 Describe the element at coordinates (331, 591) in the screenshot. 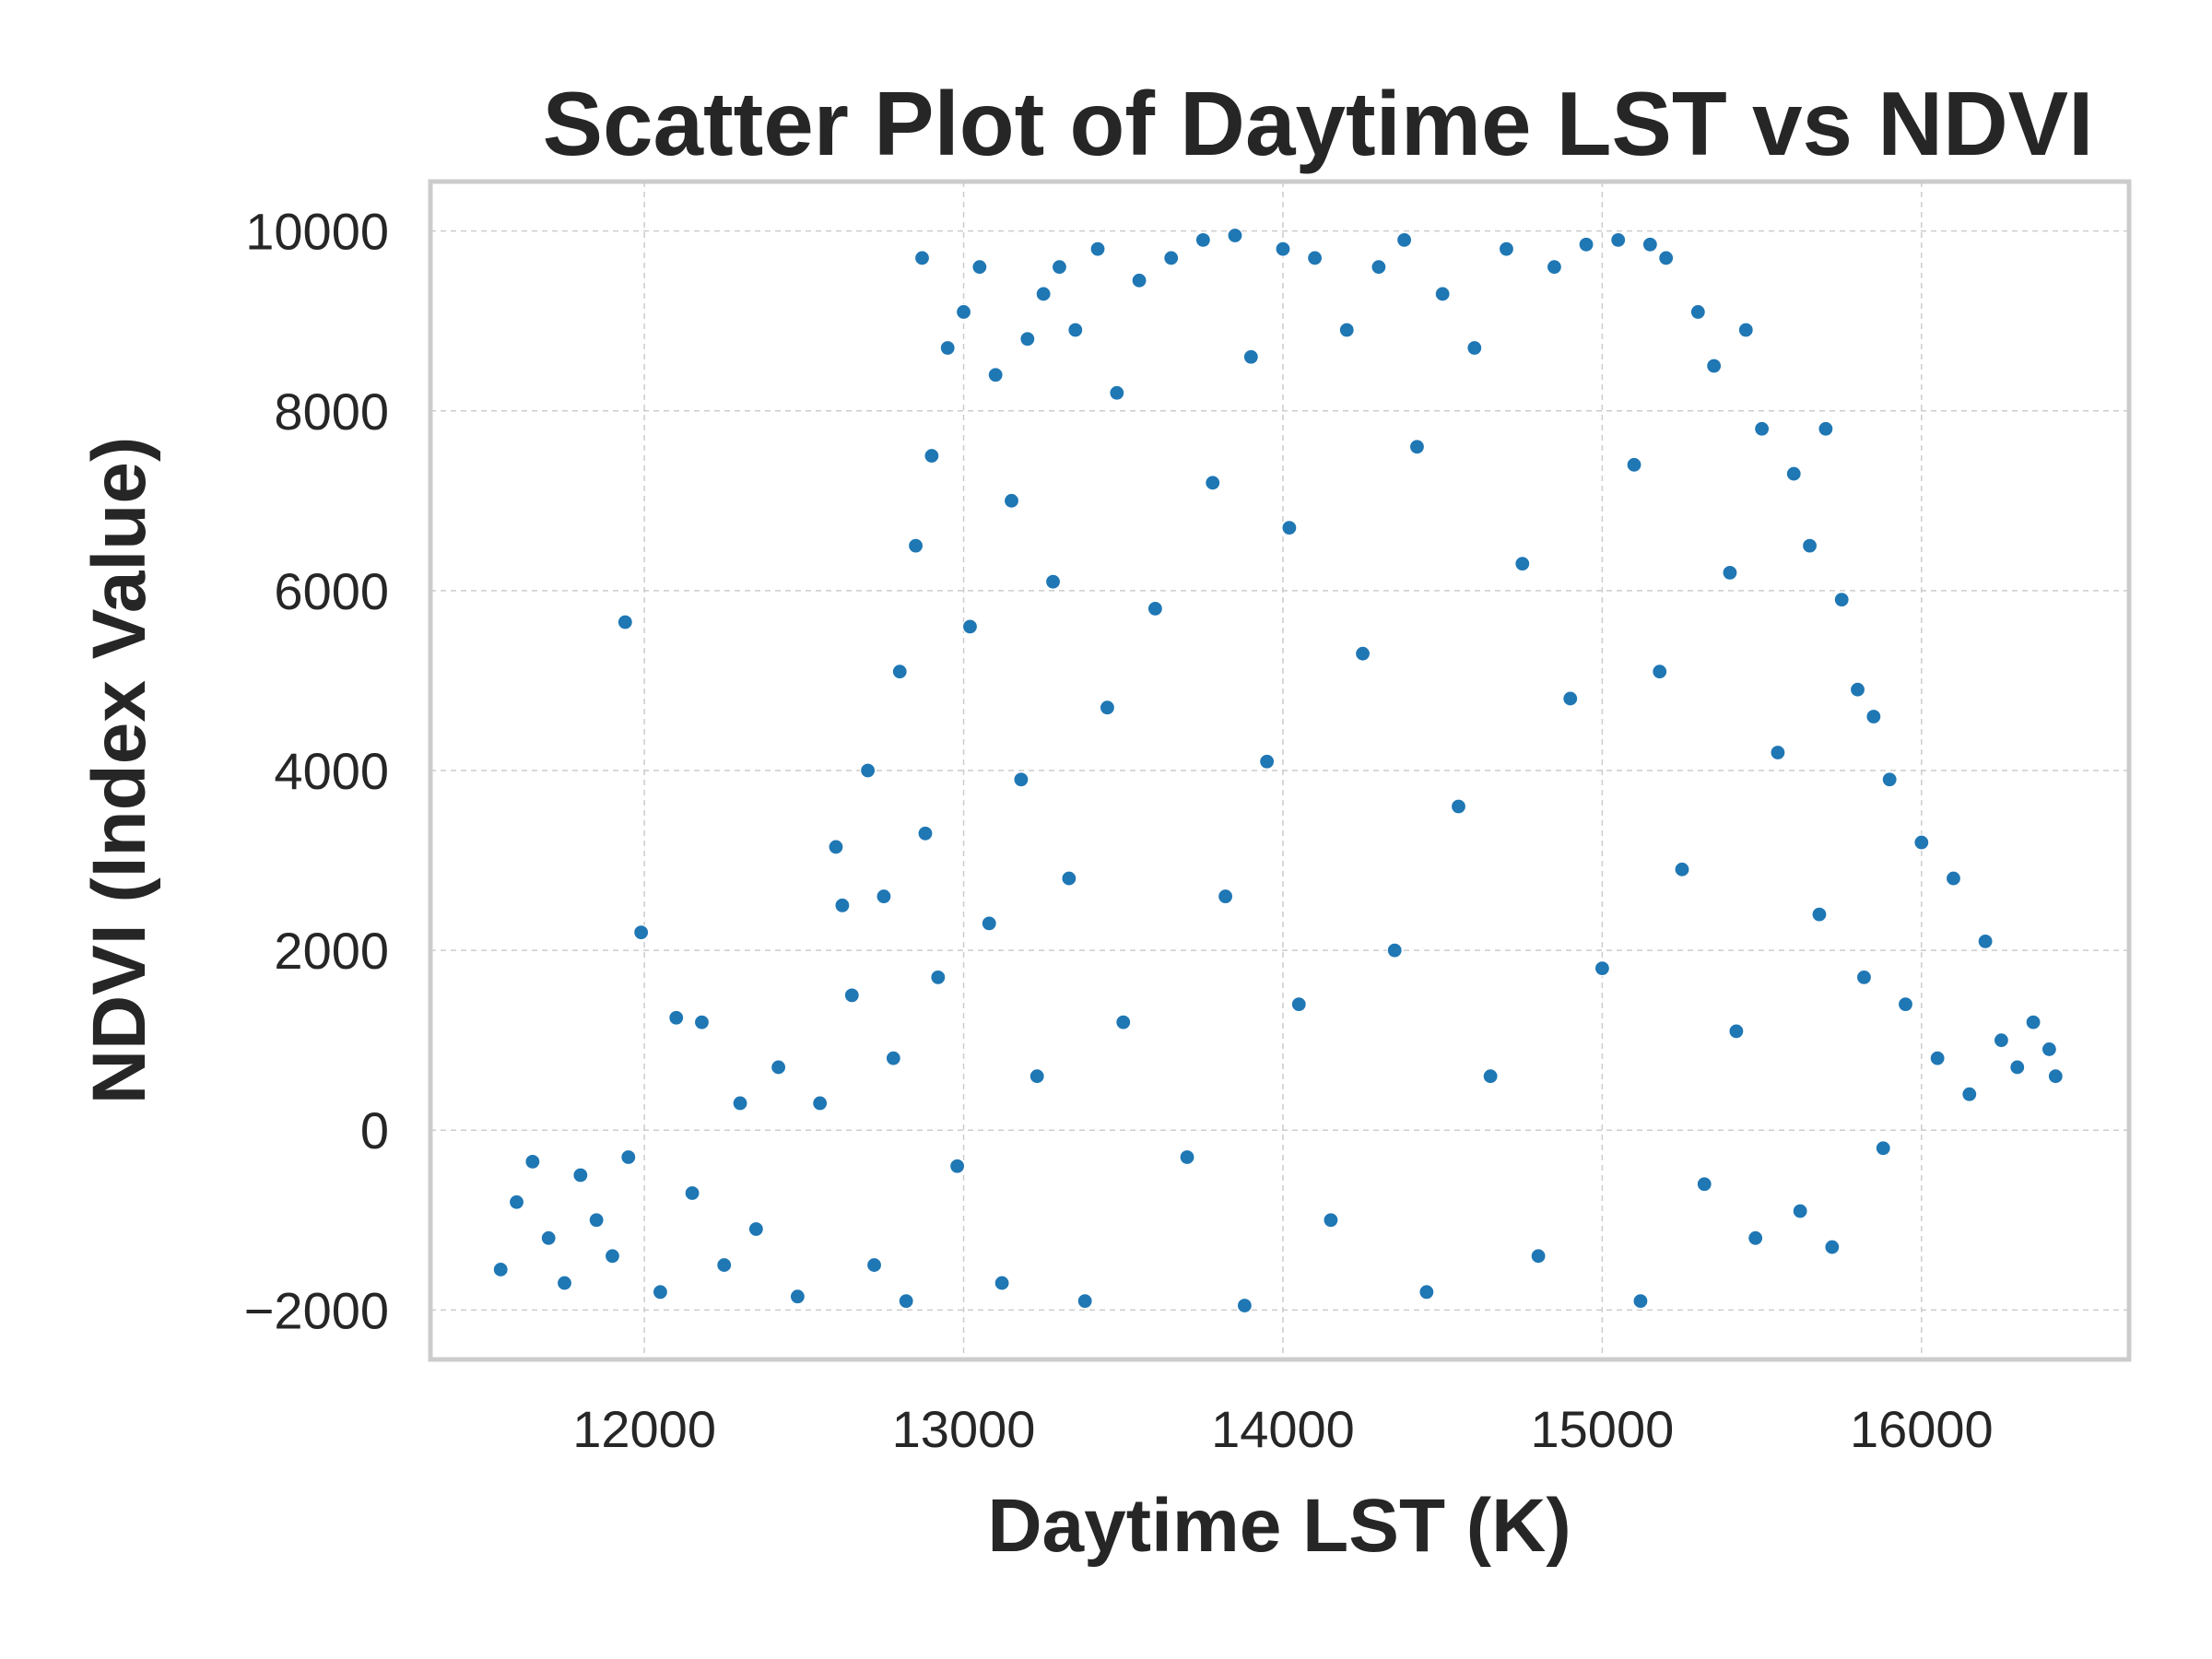

I see `y-tick-label: 6000` at that location.